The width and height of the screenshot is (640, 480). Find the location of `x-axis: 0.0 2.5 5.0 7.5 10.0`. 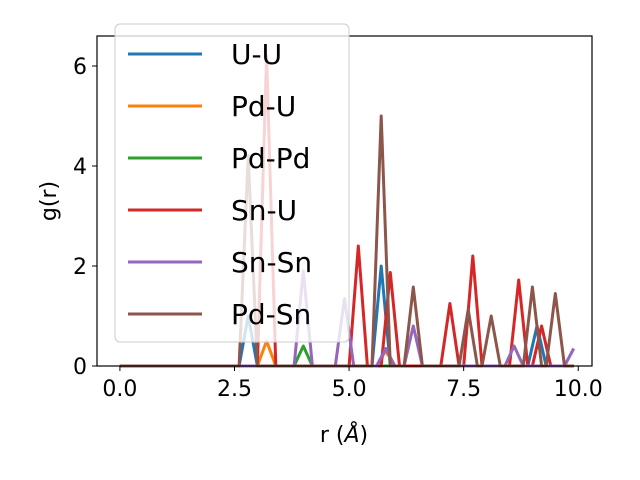

x-axis: 0.0 2.5 5.0 7.5 10.0 is located at coordinates (352, 384).